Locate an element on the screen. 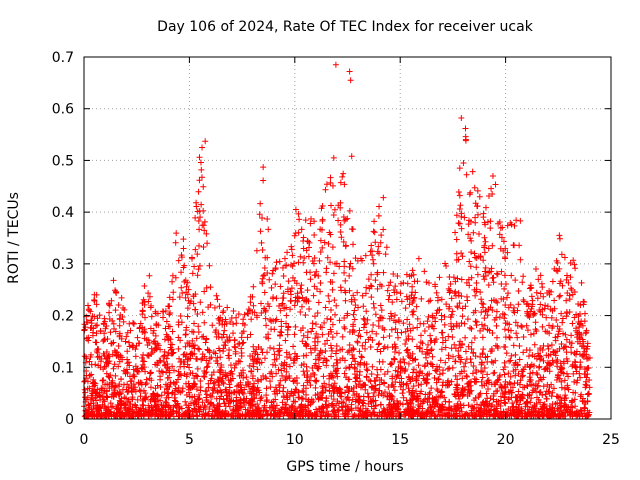 The width and height of the screenshot is (640, 480). x-axis-label: GPS time / hours is located at coordinates (344, 467).